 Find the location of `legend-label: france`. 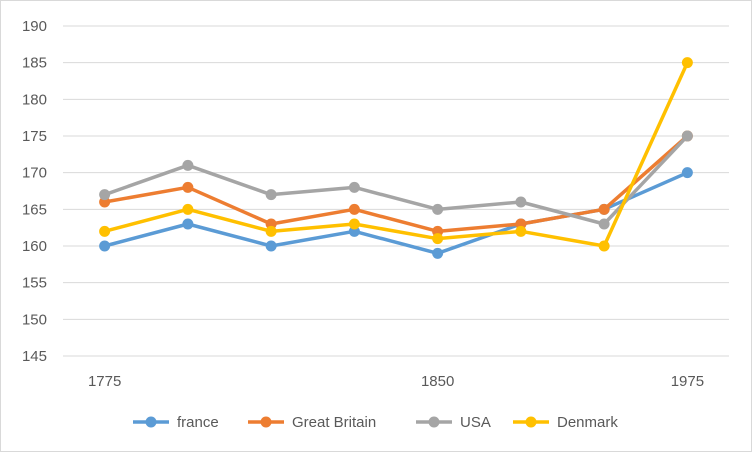

legend-label: france is located at coordinates (198, 422).